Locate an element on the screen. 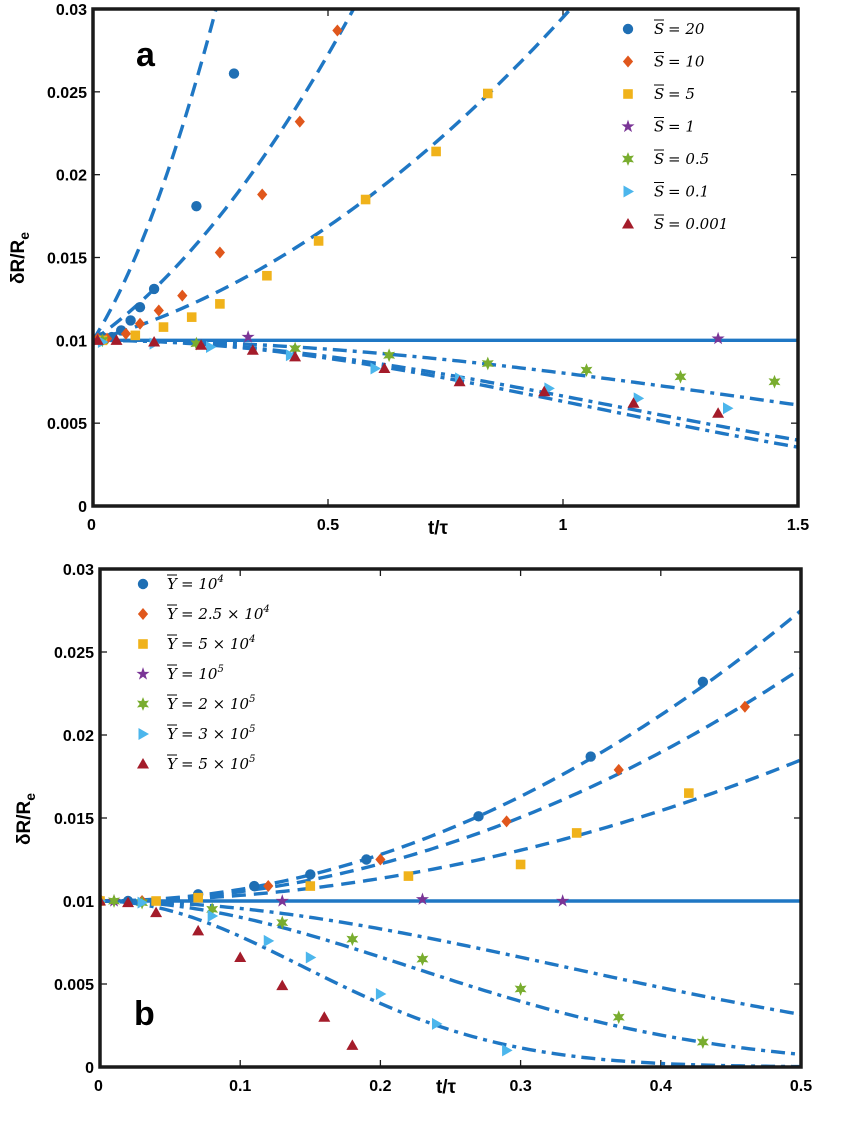 The image size is (841, 1121). x-tick-label: 0.2 is located at coordinates (380, 1086).